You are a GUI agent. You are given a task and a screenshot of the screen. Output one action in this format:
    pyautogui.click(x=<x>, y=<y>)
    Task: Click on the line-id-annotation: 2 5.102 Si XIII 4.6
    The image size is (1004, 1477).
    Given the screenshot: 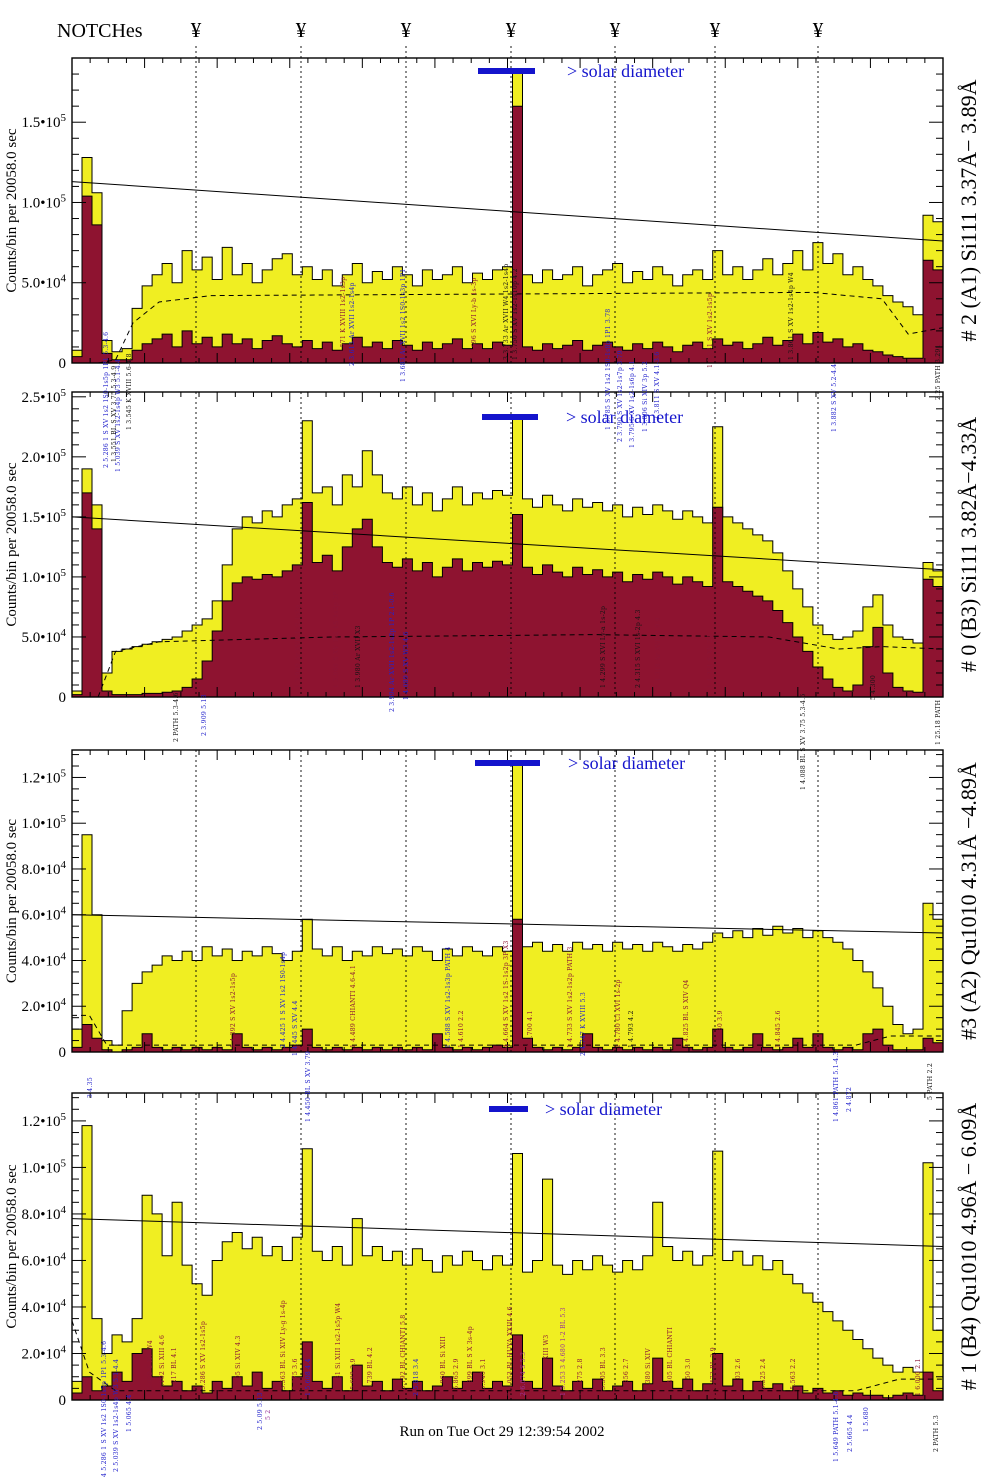 What is the action you would take?
    pyautogui.click(x=162, y=1365)
    